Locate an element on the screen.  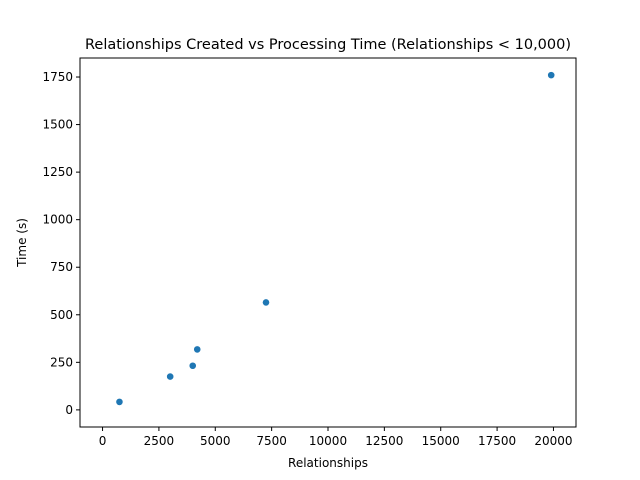
y-tick-label: 500 is located at coordinates (61, 315).